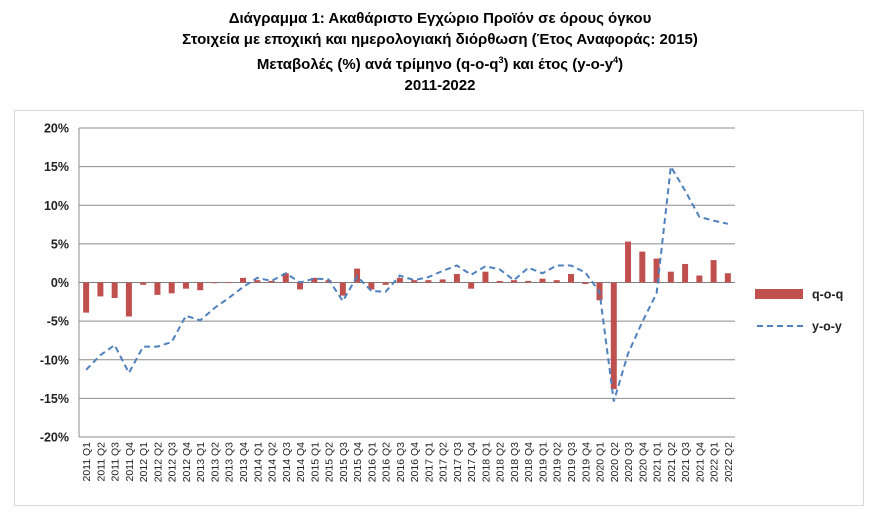  What do you see at coordinates (558, 64) in the screenshot?
I see `chart-title-line-3-mid: ) και έτος (y-o-y` at bounding box center [558, 64].